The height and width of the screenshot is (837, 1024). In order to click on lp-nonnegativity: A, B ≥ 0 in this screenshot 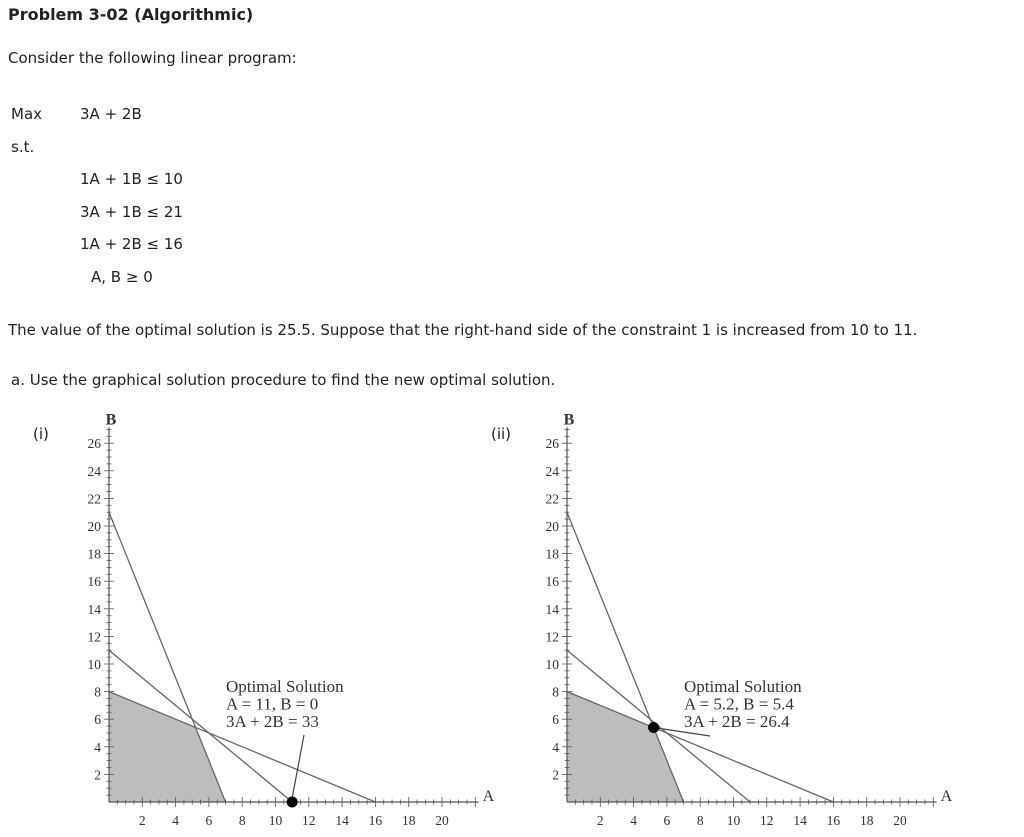, I will do `click(122, 277)`.